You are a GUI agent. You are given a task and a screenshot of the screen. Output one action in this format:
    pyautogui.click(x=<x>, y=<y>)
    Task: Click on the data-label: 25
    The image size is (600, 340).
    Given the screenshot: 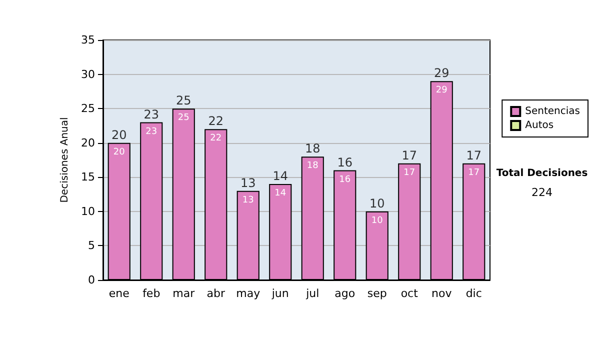 What is the action you would take?
    pyautogui.click(x=184, y=118)
    